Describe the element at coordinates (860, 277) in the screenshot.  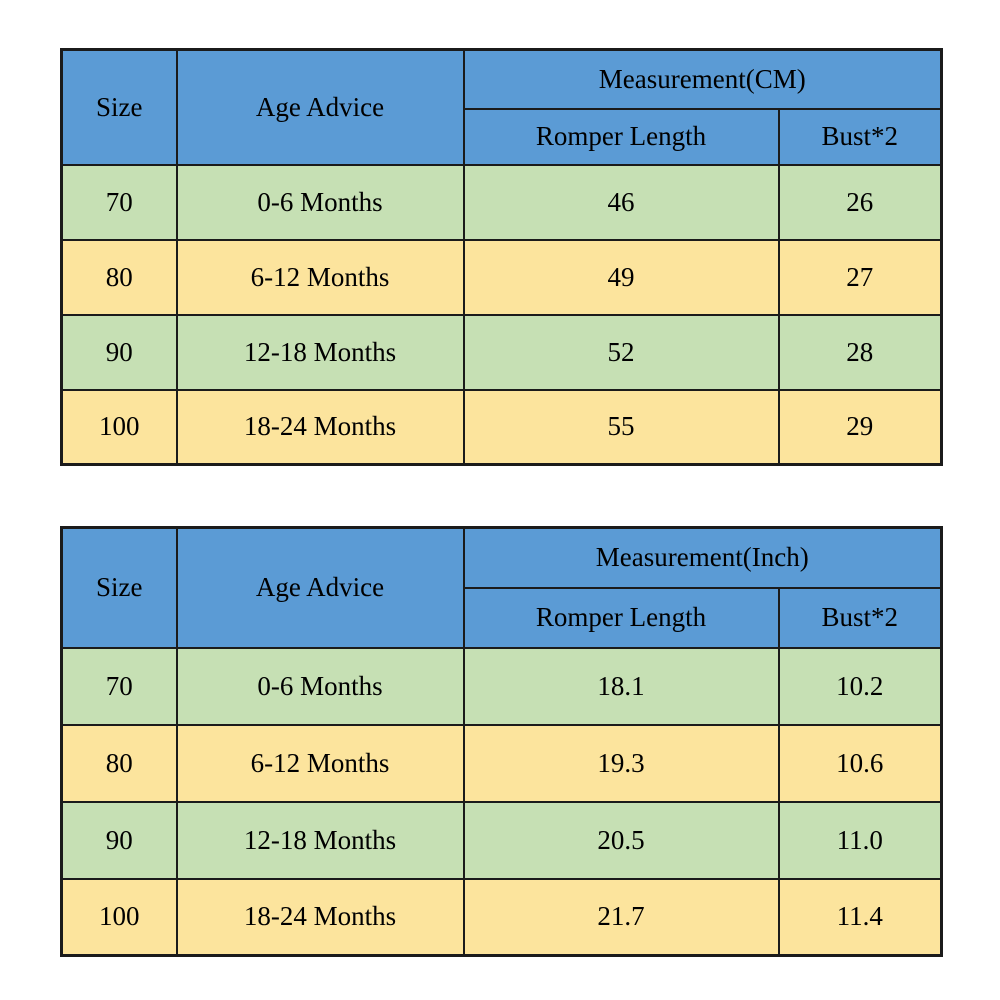
I see `bust-cell: 27` at that location.